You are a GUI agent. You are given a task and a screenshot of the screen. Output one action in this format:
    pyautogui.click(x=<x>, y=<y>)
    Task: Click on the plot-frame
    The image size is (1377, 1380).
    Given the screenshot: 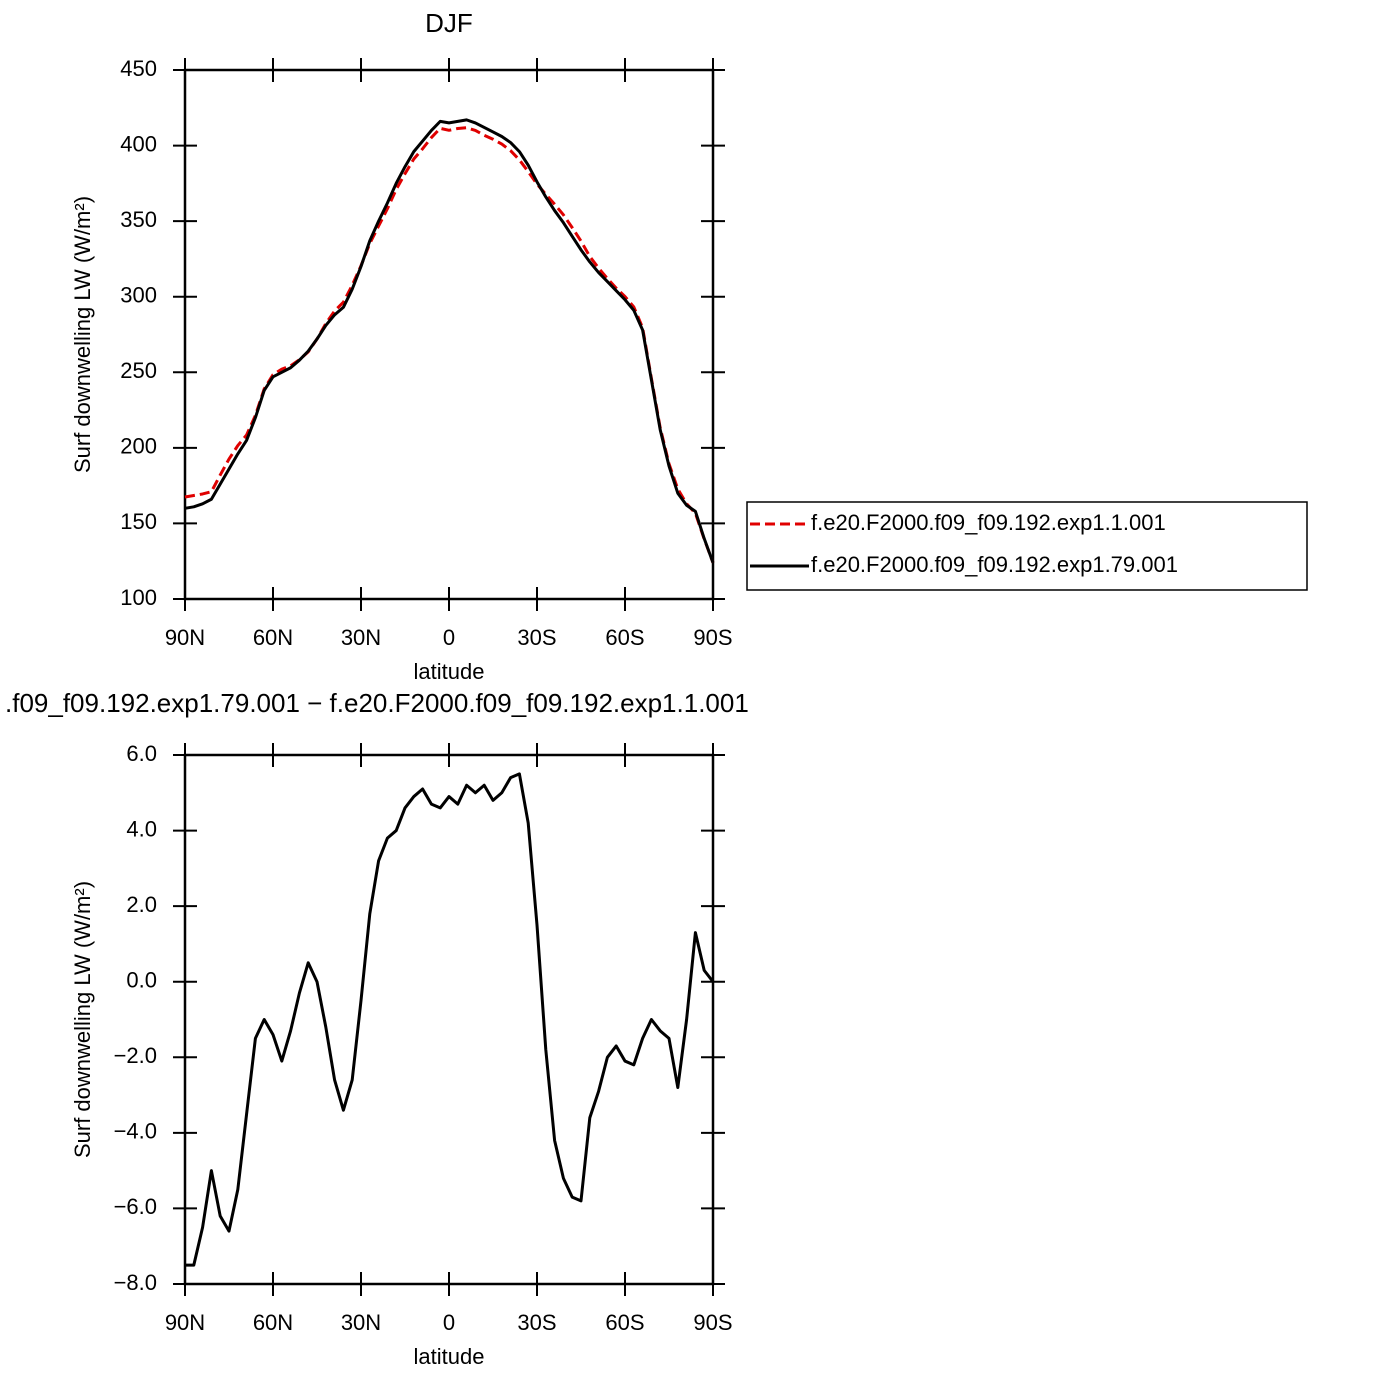 What is the action you would take?
    pyautogui.click(x=449, y=334)
    